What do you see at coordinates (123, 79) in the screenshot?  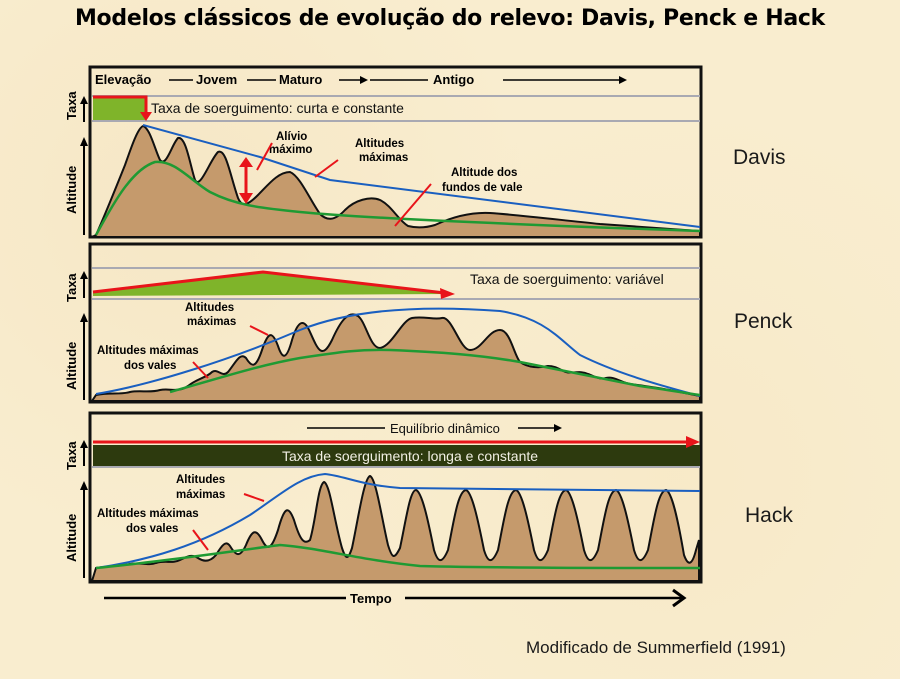 I see `stage-elevacao: Elevação` at bounding box center [123, 79].